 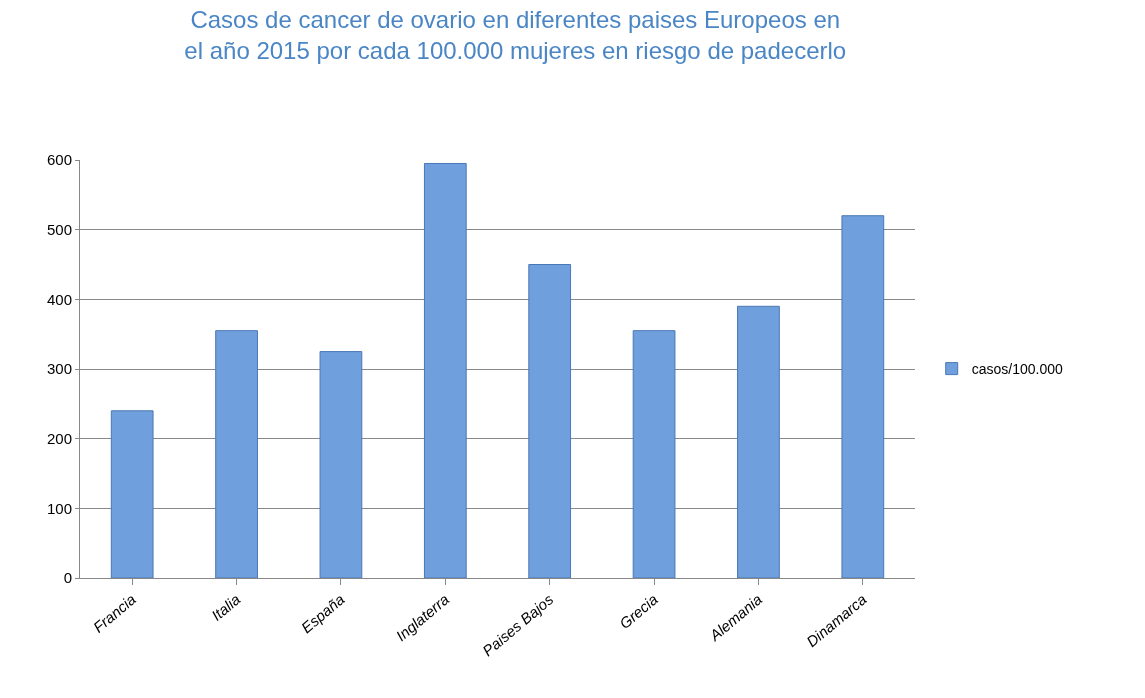 What do you see at coordinates (1017, 369) in the screenshot?
I see `legend-label: casos/100.000` at bounding box center [1017, 369].